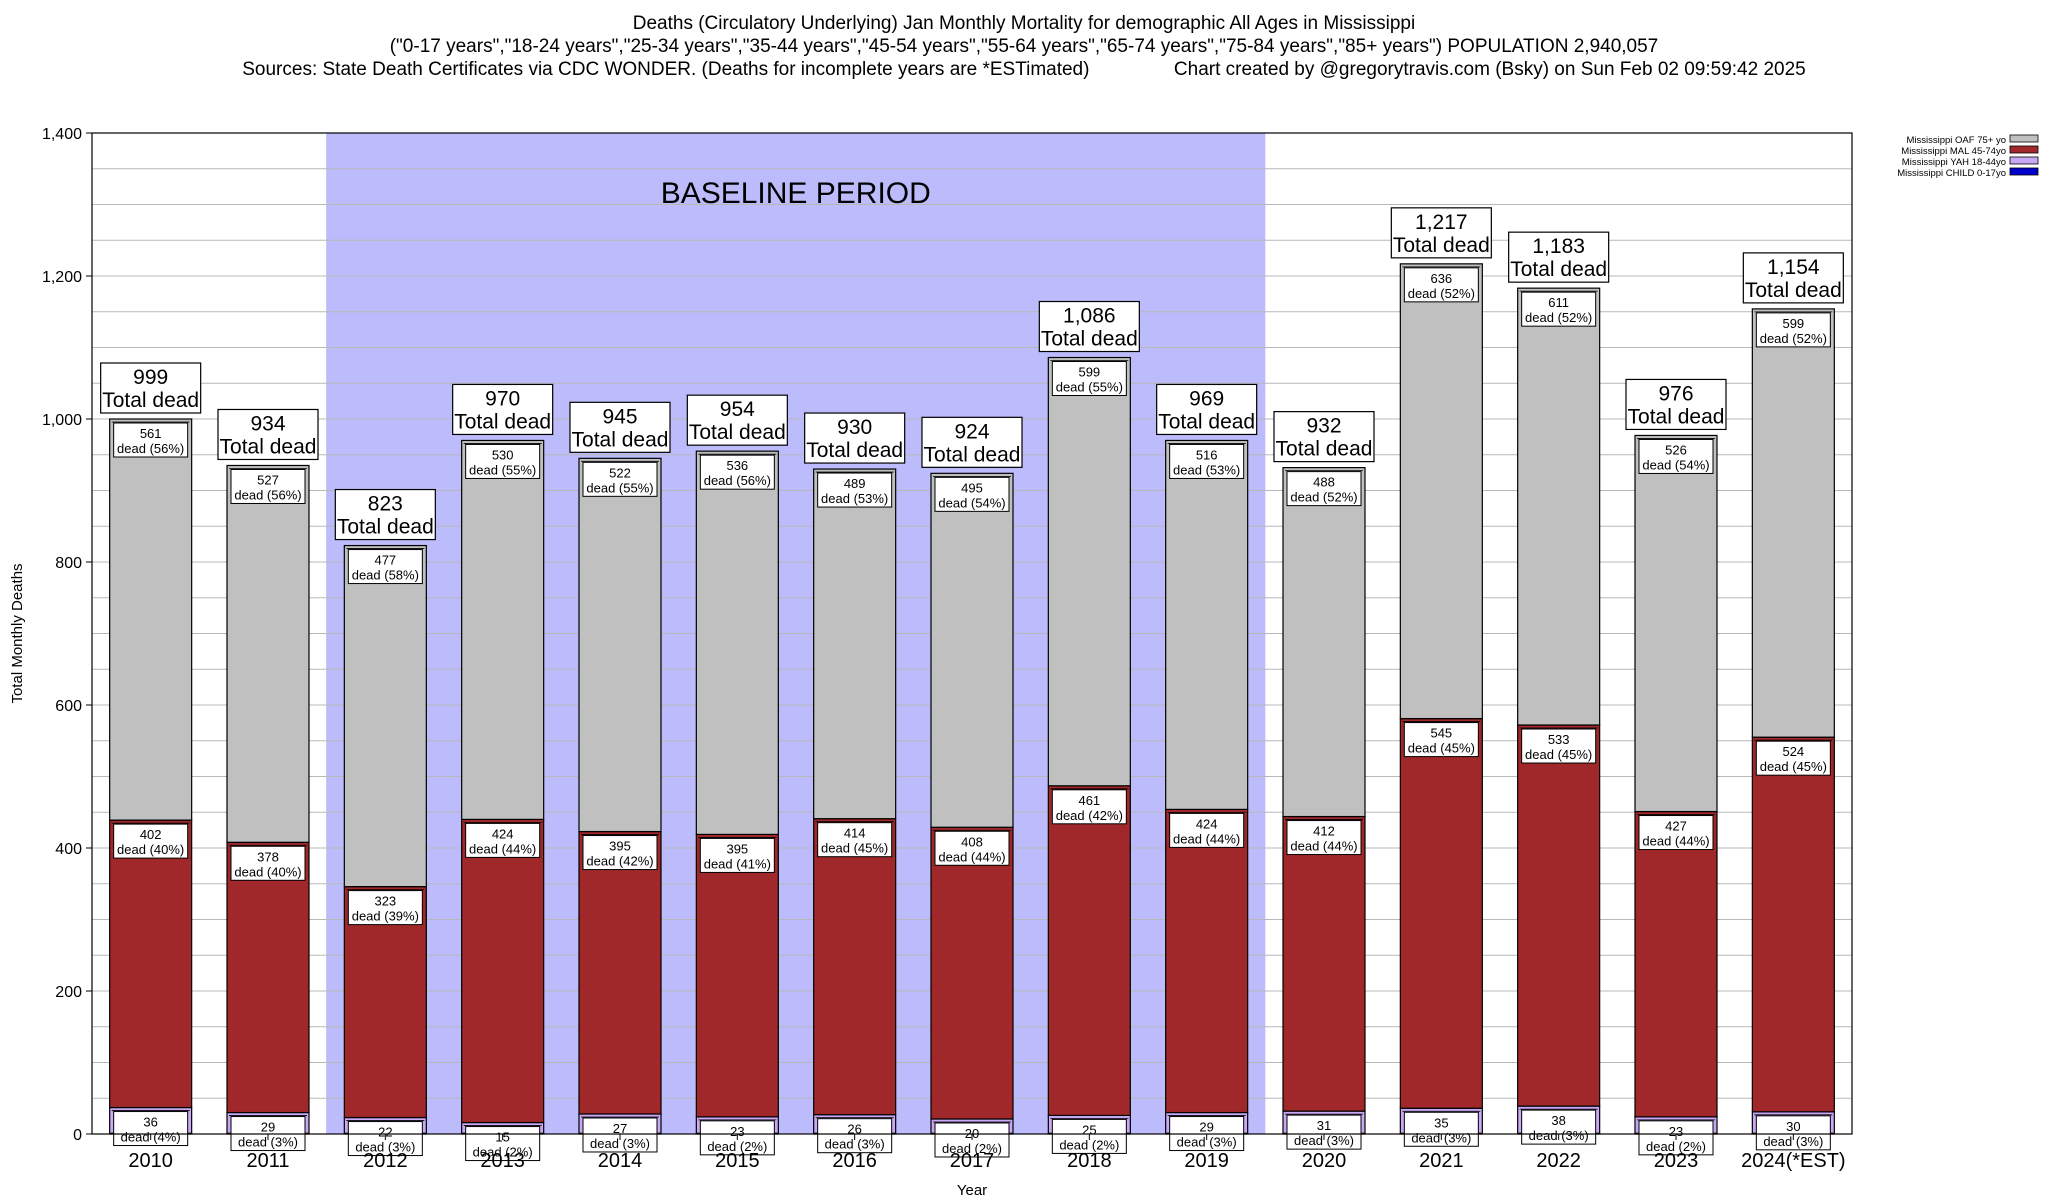  What do you see at coordinates (619, 861) in the screenshot?
I see `segment-percent-label: dead (42%)` at bounding box center [619, 861].